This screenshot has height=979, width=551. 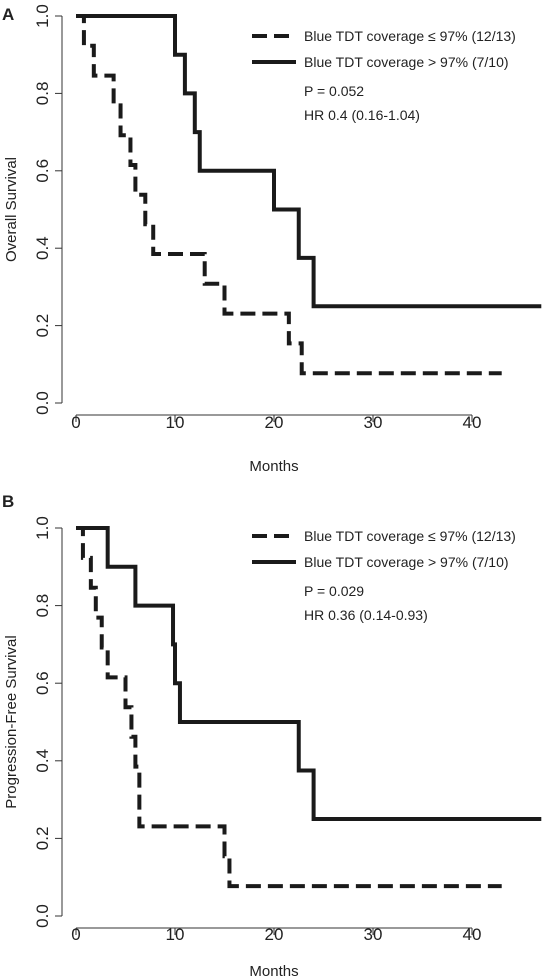 I want to click on y-axis-title: Progression-Free Survival, so click(x=11, y=721).